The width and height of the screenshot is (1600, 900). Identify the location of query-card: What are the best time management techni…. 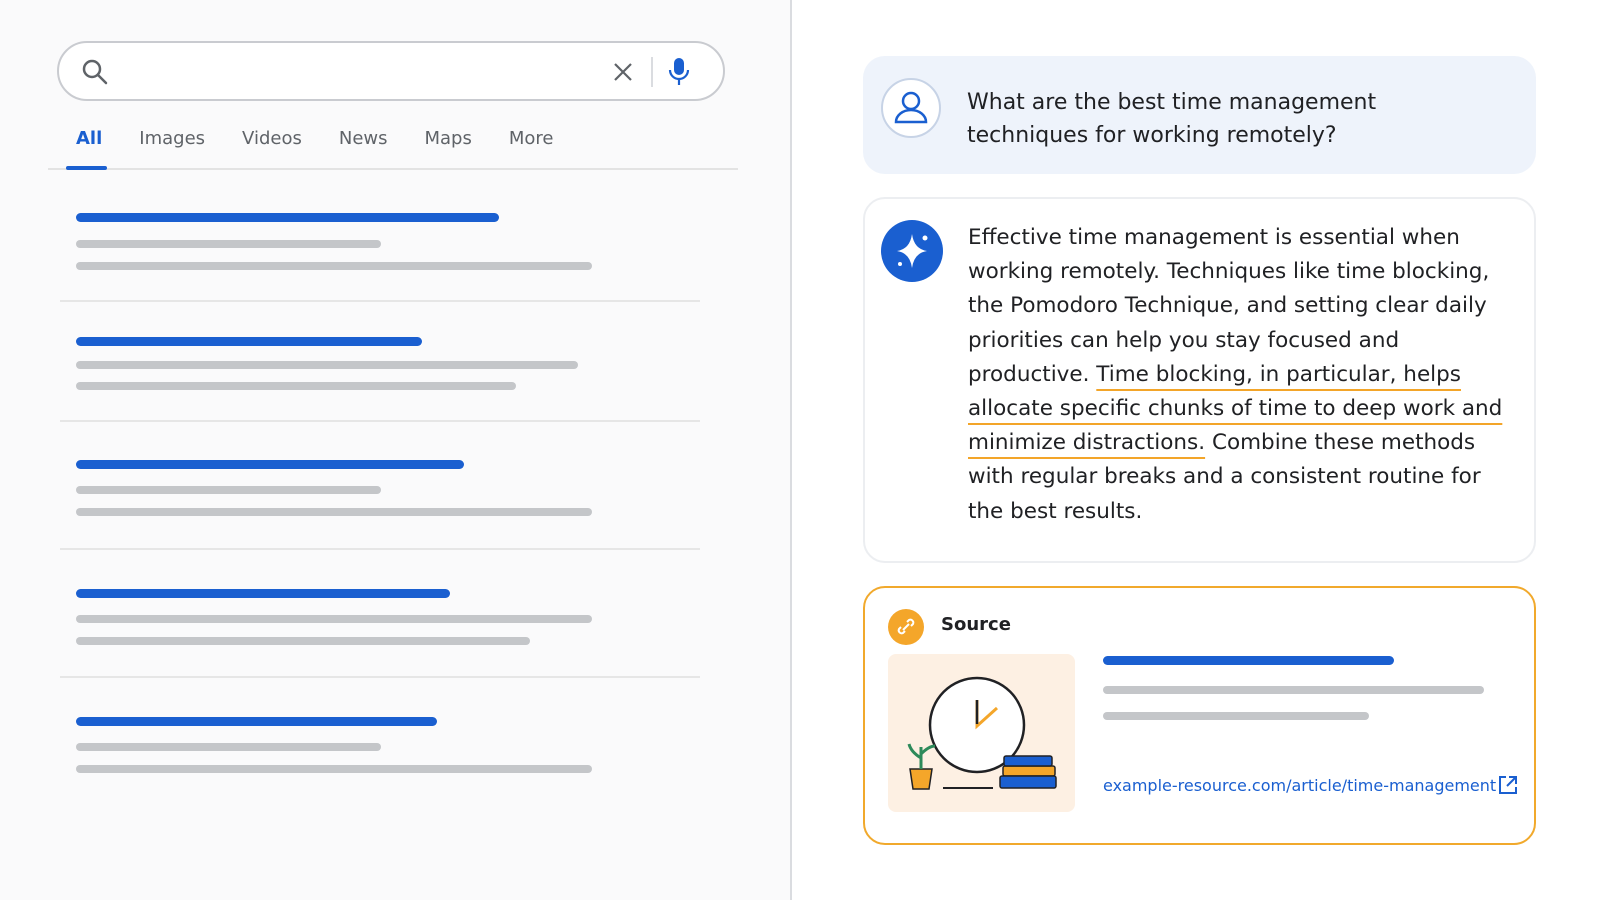
(1199, 115).